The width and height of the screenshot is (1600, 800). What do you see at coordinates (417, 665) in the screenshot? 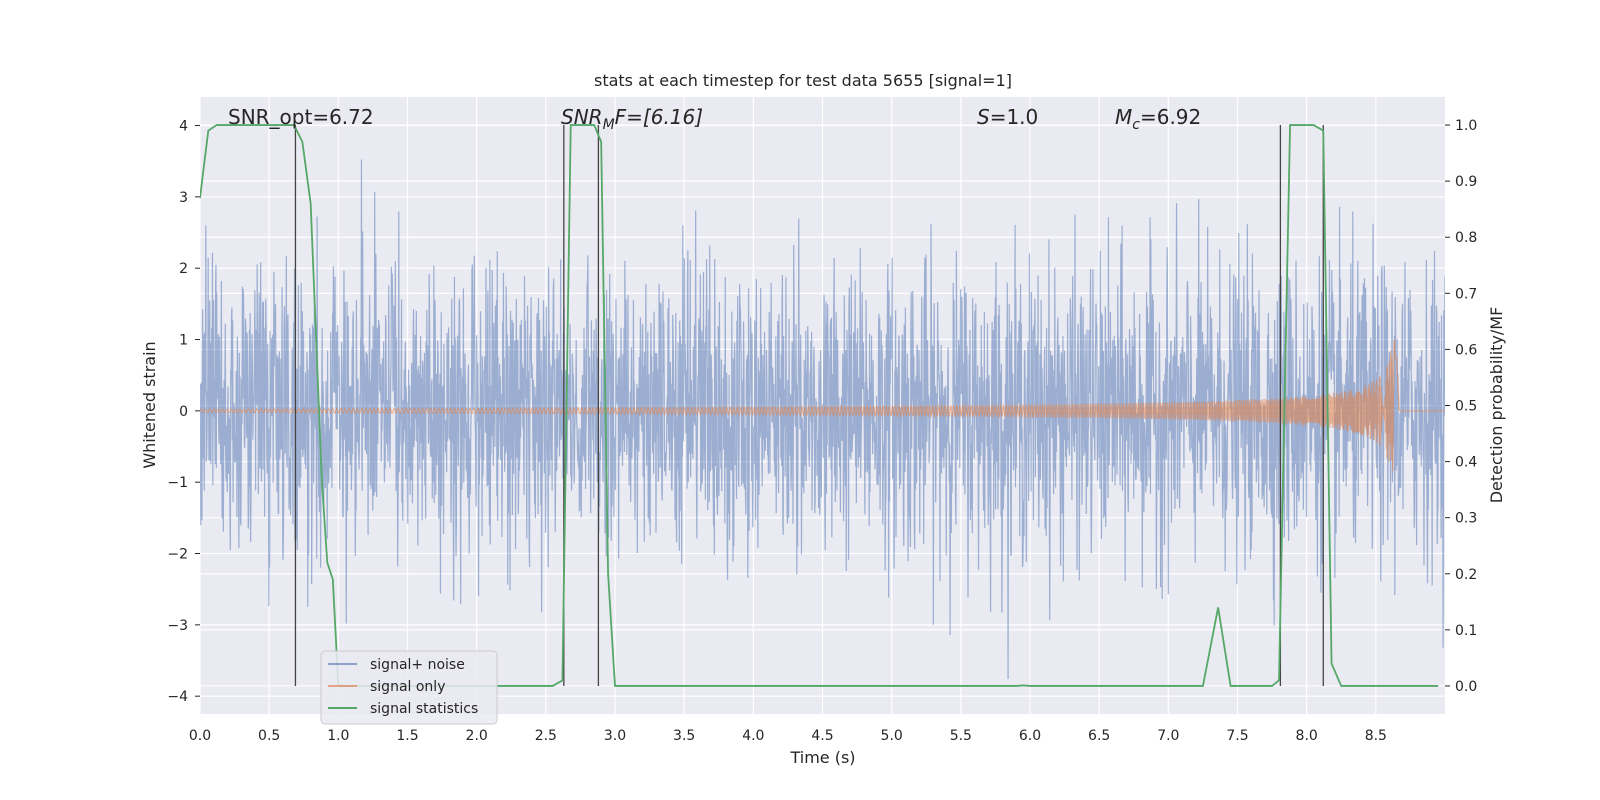
I see `legend-label-noise: signal+ noise` at bounding box center [417, 665].